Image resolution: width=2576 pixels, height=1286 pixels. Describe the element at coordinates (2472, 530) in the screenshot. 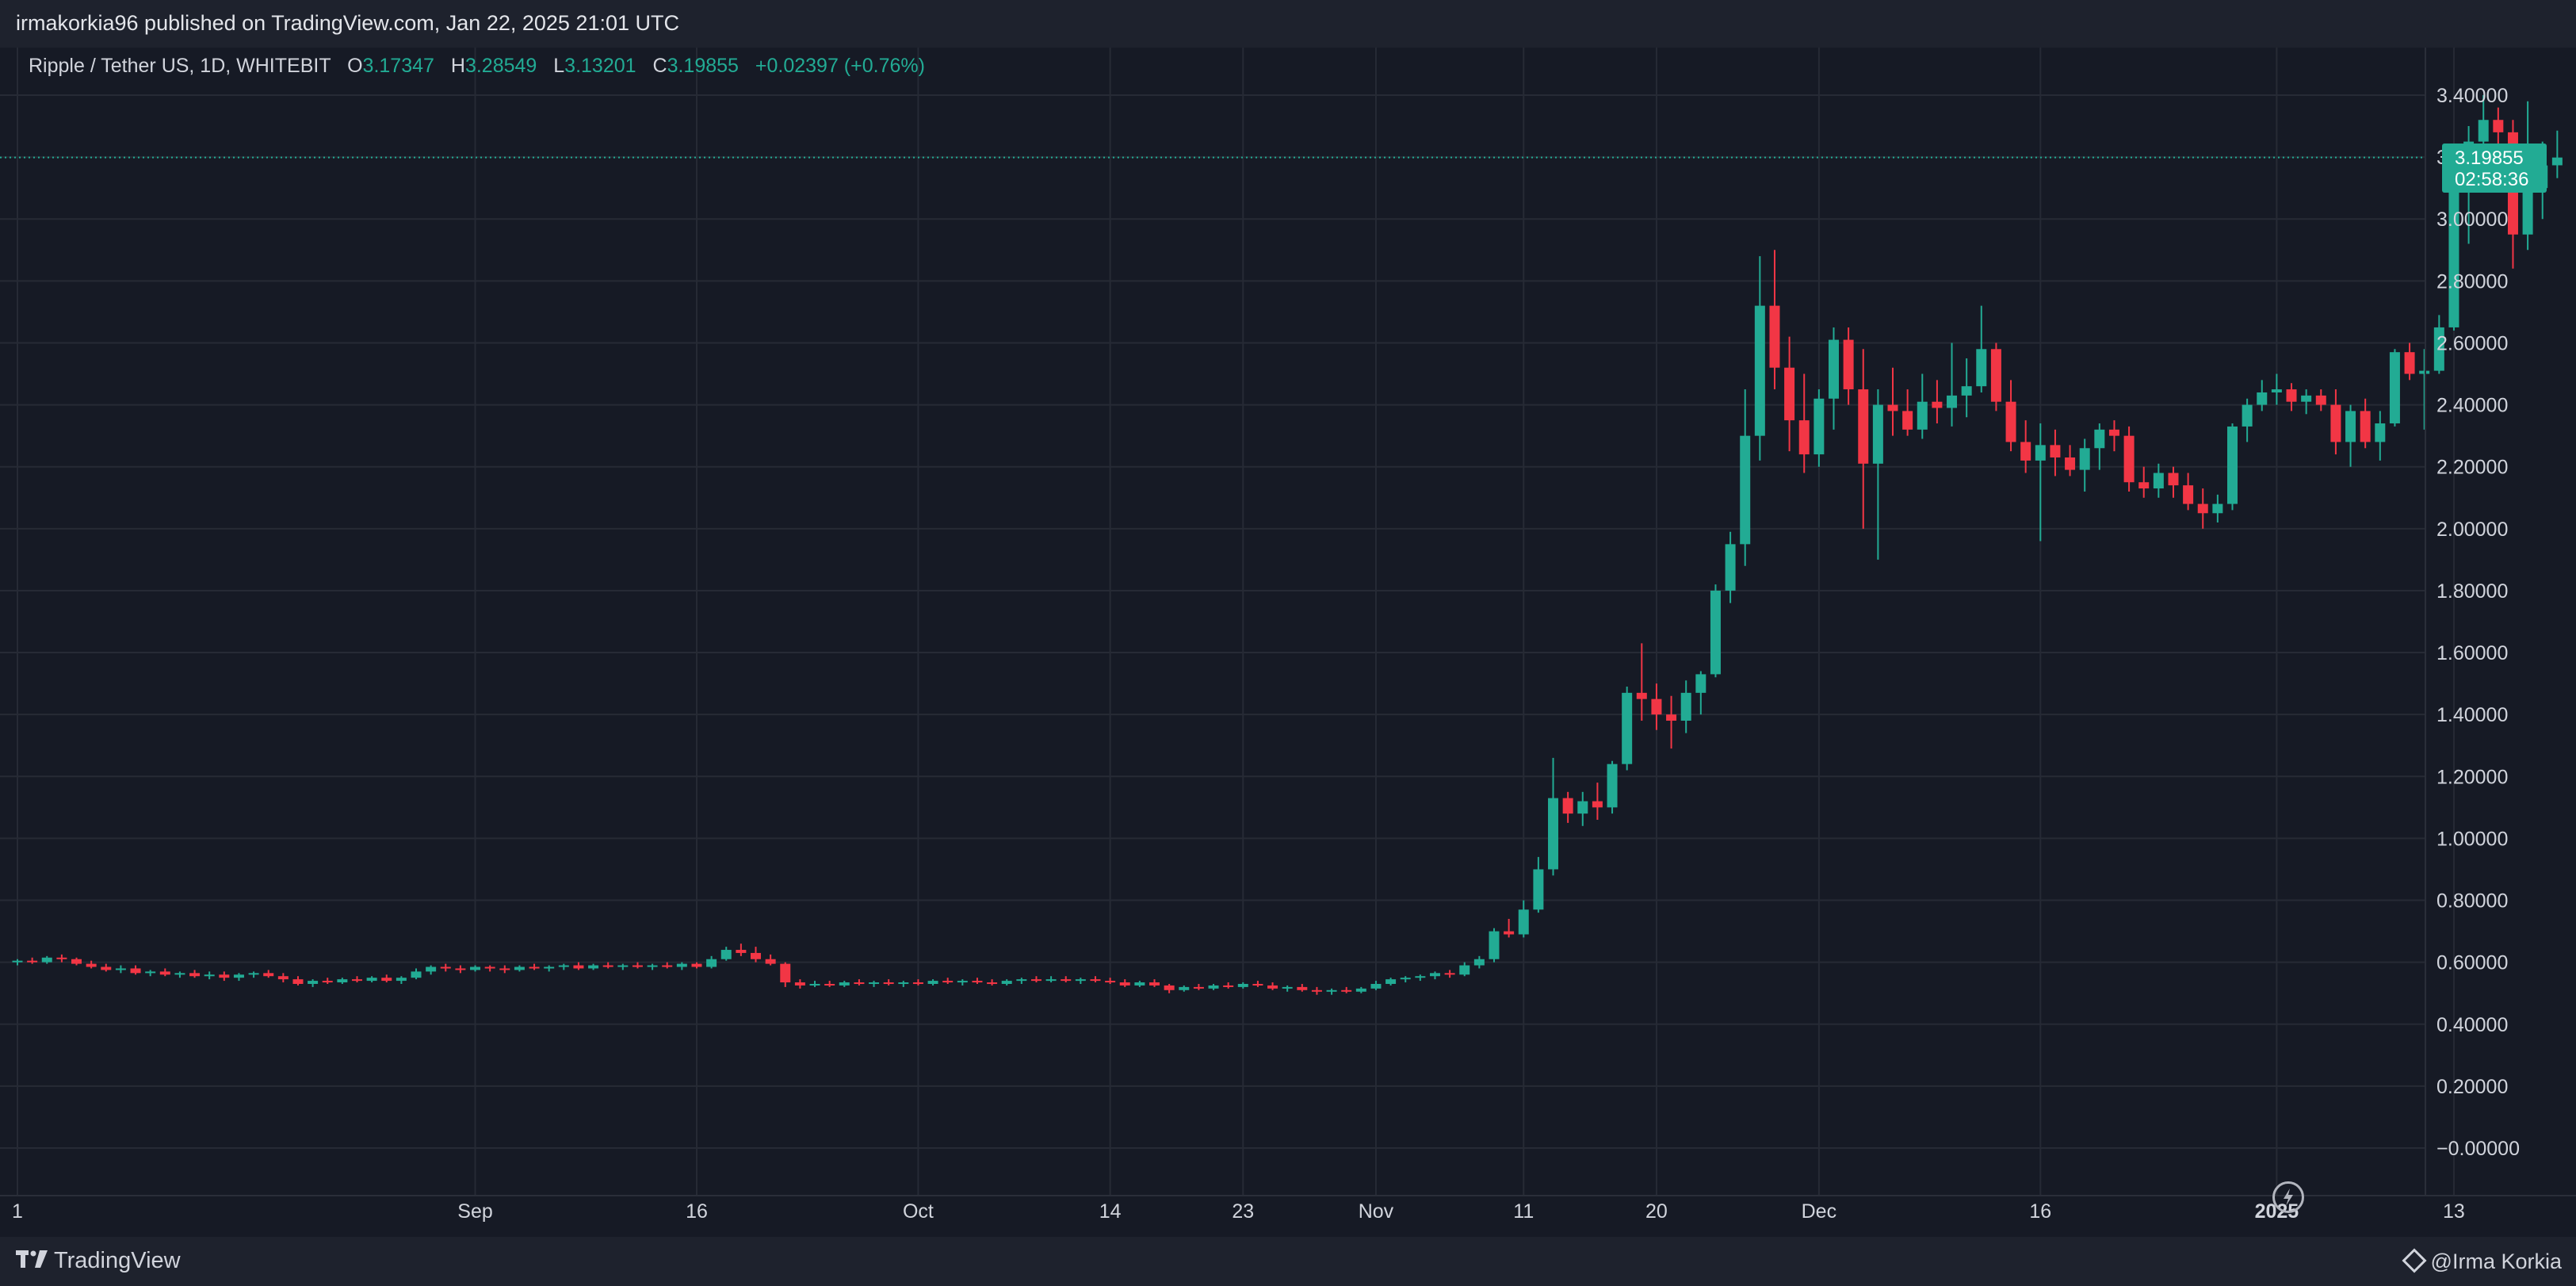

I see `y-tick-label: 2.00000` at that location.